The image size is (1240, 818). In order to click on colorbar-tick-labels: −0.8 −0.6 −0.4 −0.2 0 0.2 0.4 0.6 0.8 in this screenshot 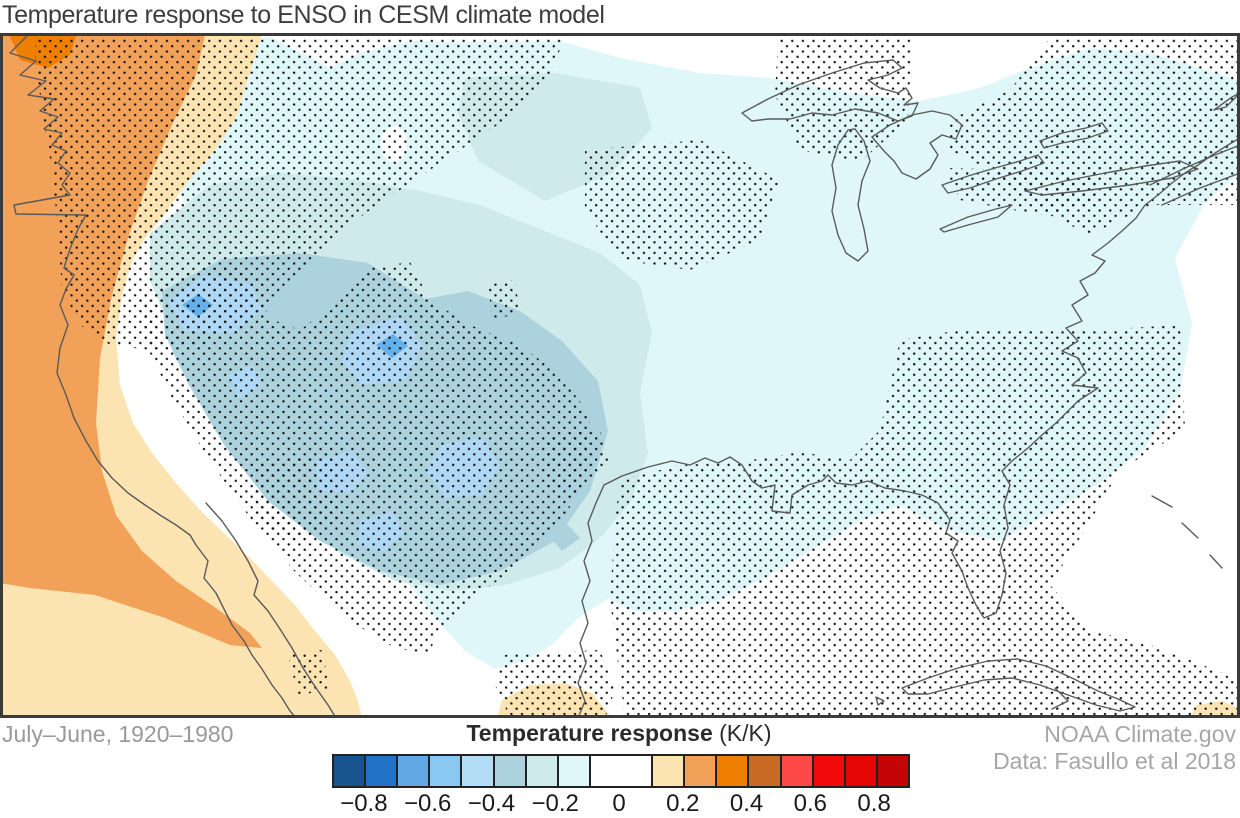, I will do `click(619, 803)`.